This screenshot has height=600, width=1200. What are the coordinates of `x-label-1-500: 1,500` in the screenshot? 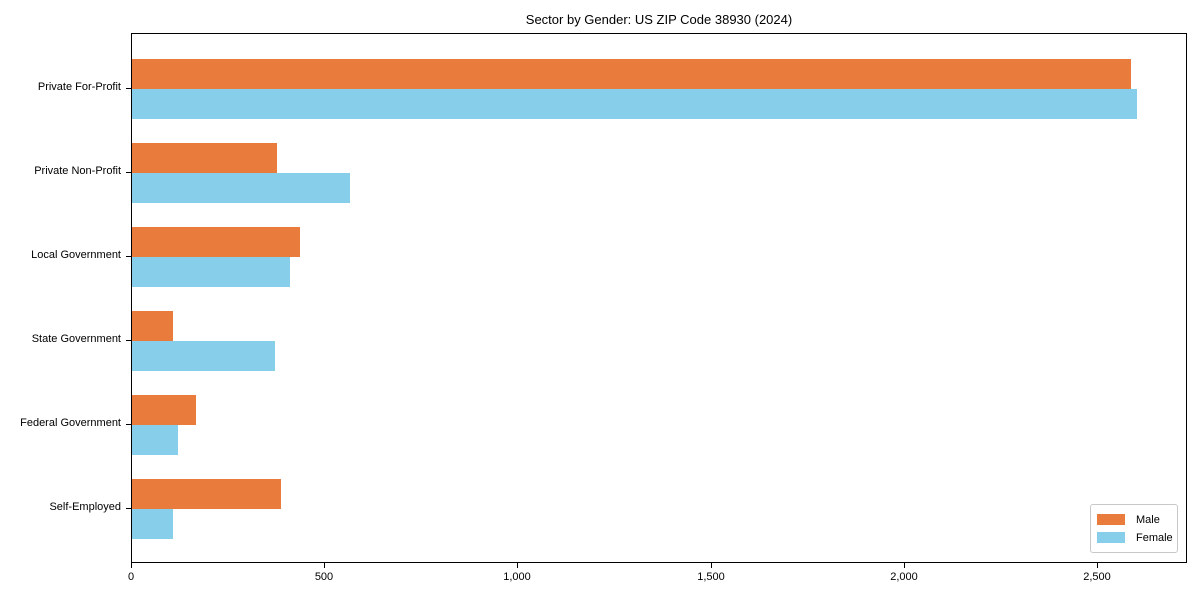 It's located at (711, 577).